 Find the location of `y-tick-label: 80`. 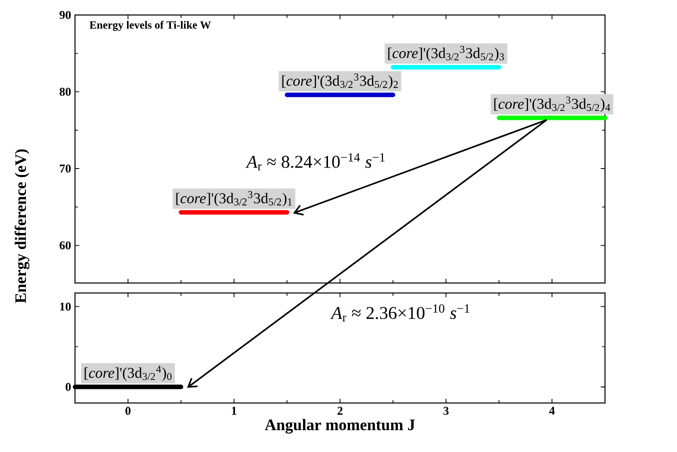

y-tick-label: 80 is located at coordinates (65, 92).